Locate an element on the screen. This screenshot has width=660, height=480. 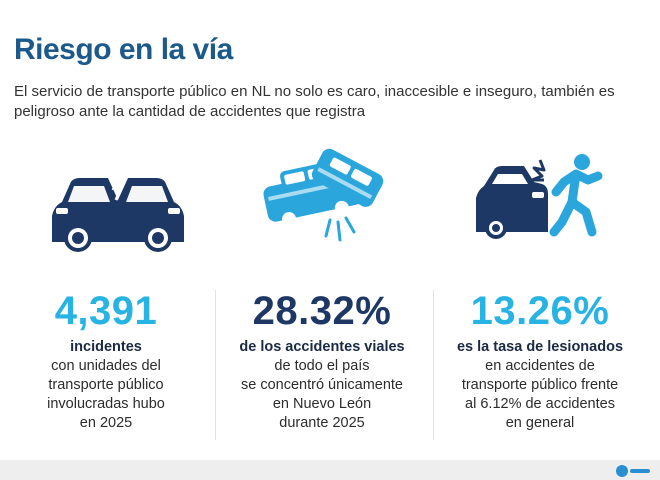
page-title: Riesgo en la vía is located at coordinates (123, 49).